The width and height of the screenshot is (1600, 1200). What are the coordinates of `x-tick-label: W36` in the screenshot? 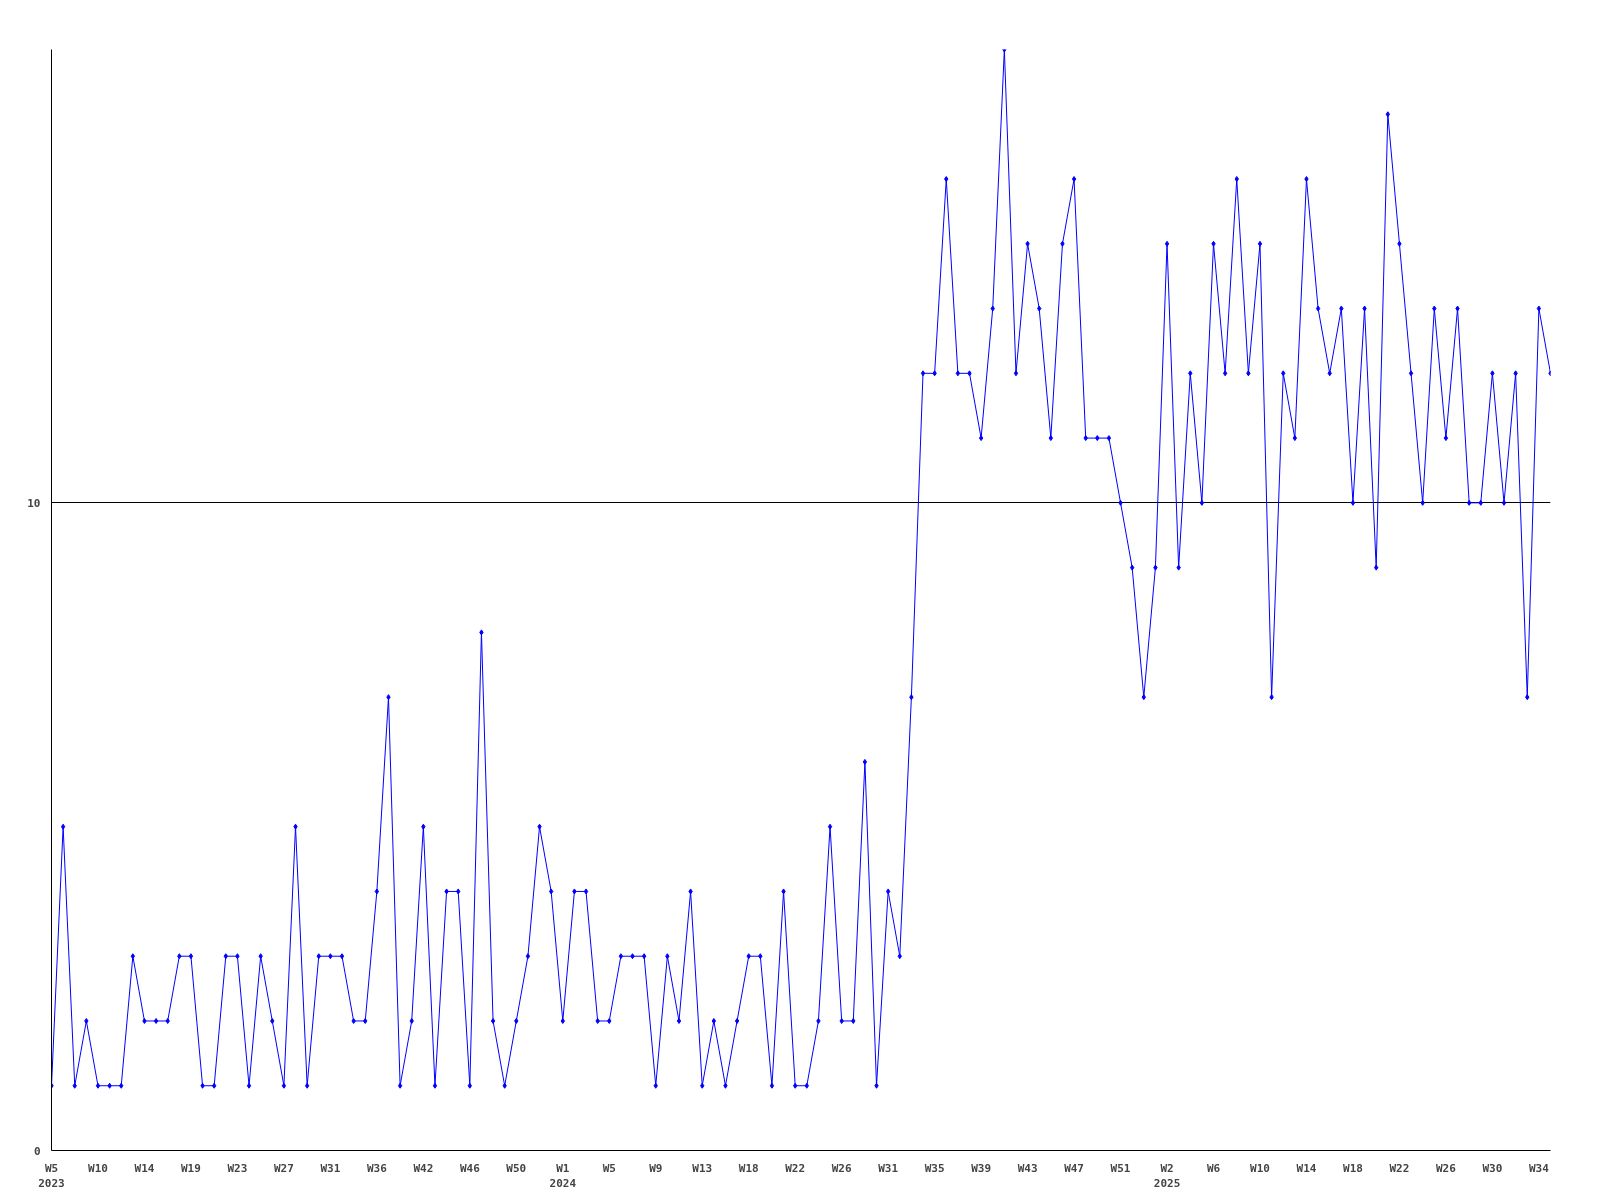 It's located at (377, 1168).